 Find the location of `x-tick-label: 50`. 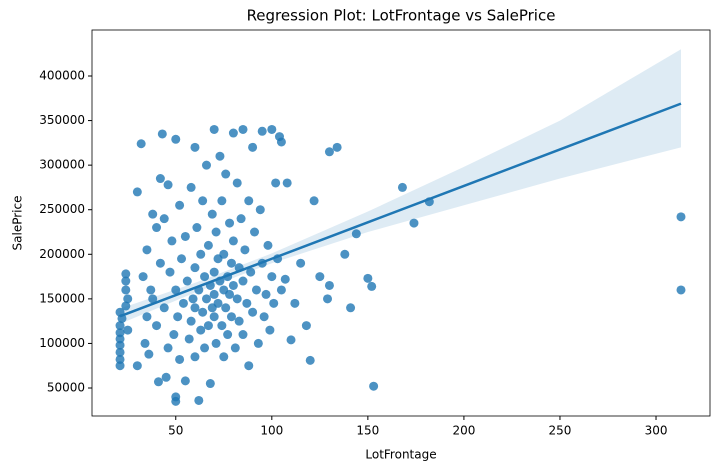

x-tick-label: 50 is located at coordinates (175, 431).